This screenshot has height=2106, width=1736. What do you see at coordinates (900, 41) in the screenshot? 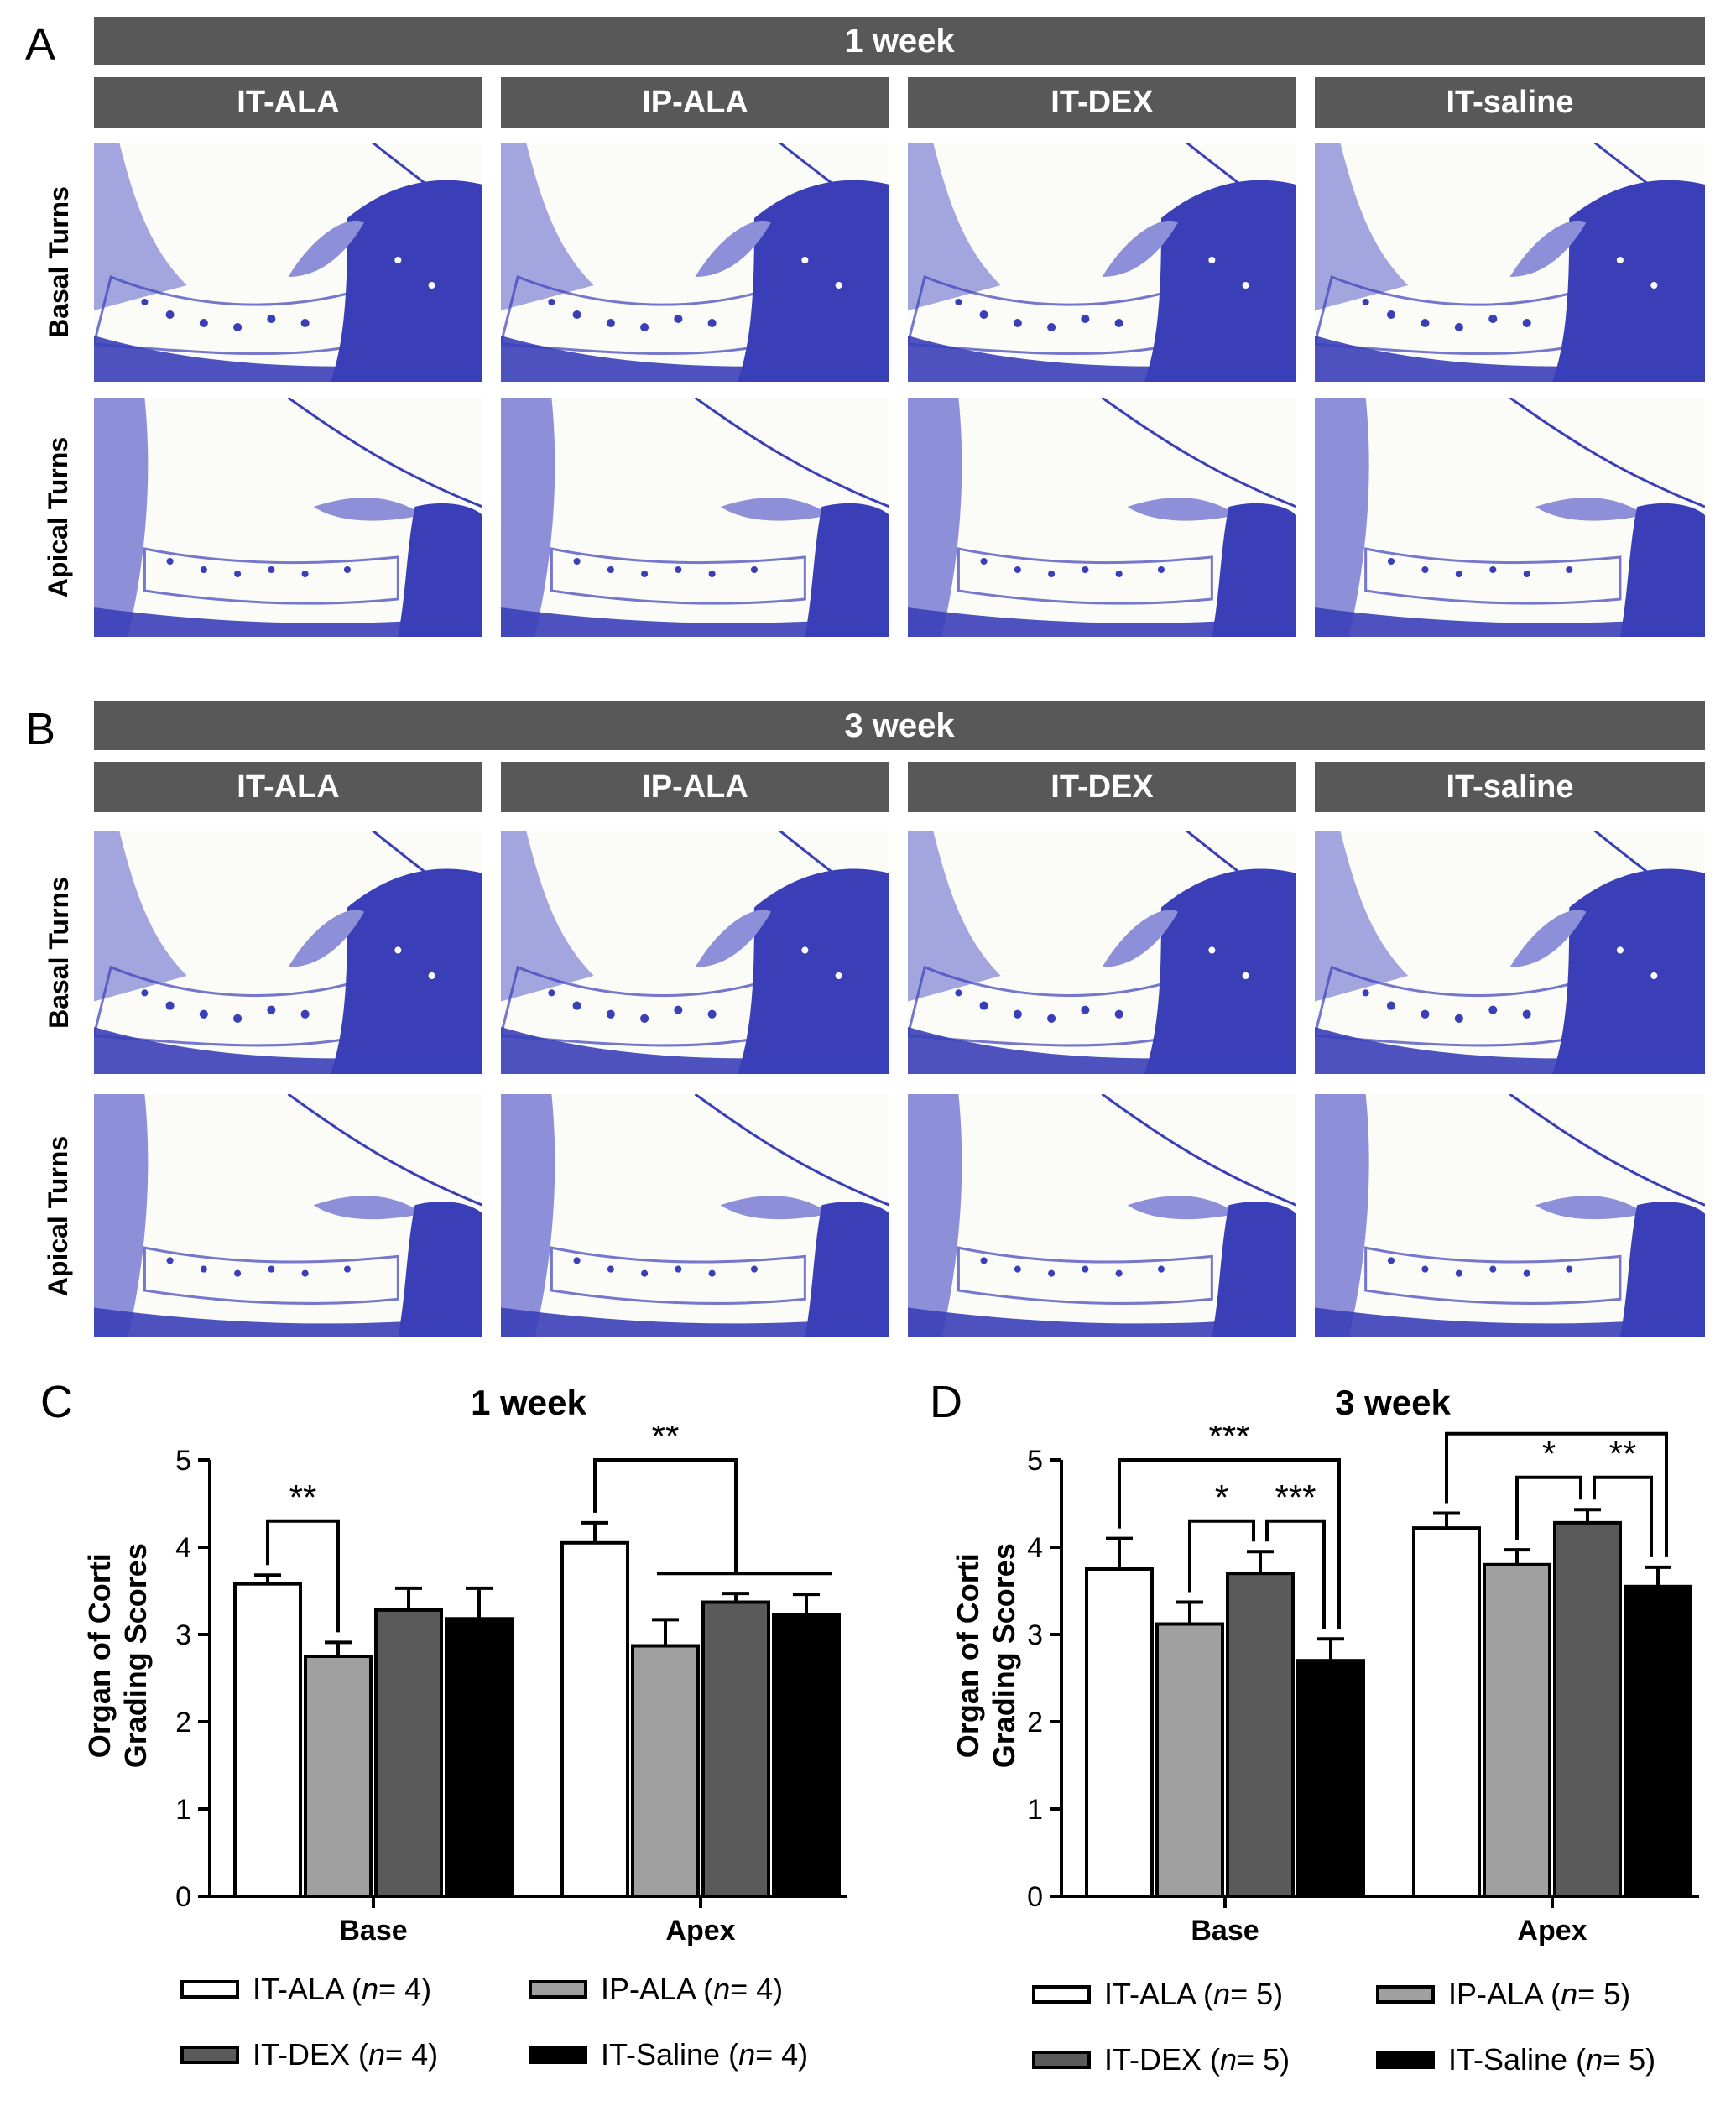
I see `panel-a-title: 1 week` at bounding box center [900, 41].